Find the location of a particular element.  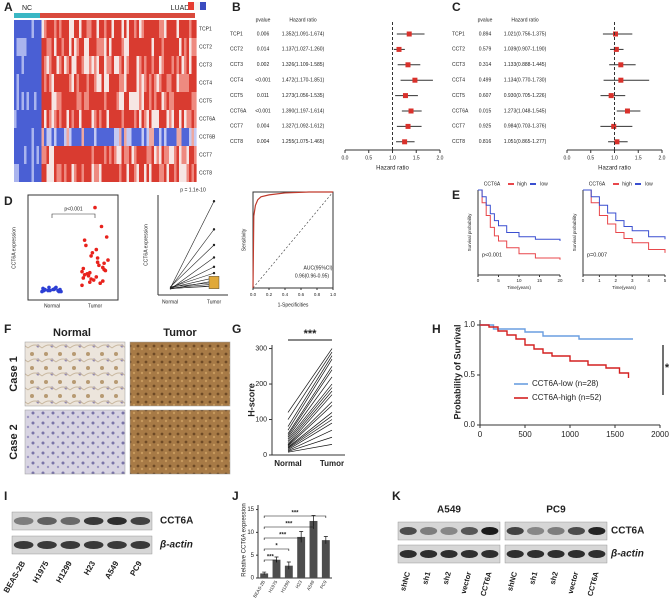

data-point is located at coordinates (214, 245).